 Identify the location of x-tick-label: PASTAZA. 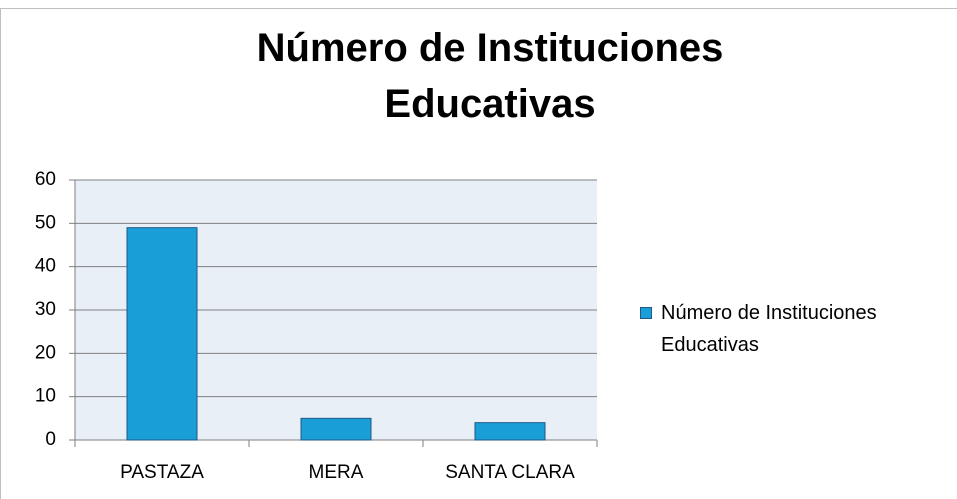
(162, 472).